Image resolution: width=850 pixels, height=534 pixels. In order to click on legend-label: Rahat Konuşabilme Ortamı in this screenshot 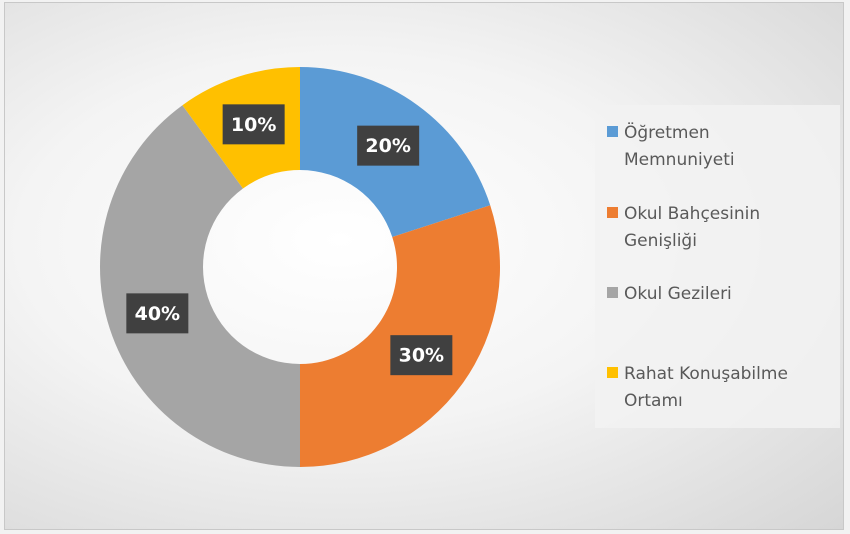, I will do `click(706, 387)`.